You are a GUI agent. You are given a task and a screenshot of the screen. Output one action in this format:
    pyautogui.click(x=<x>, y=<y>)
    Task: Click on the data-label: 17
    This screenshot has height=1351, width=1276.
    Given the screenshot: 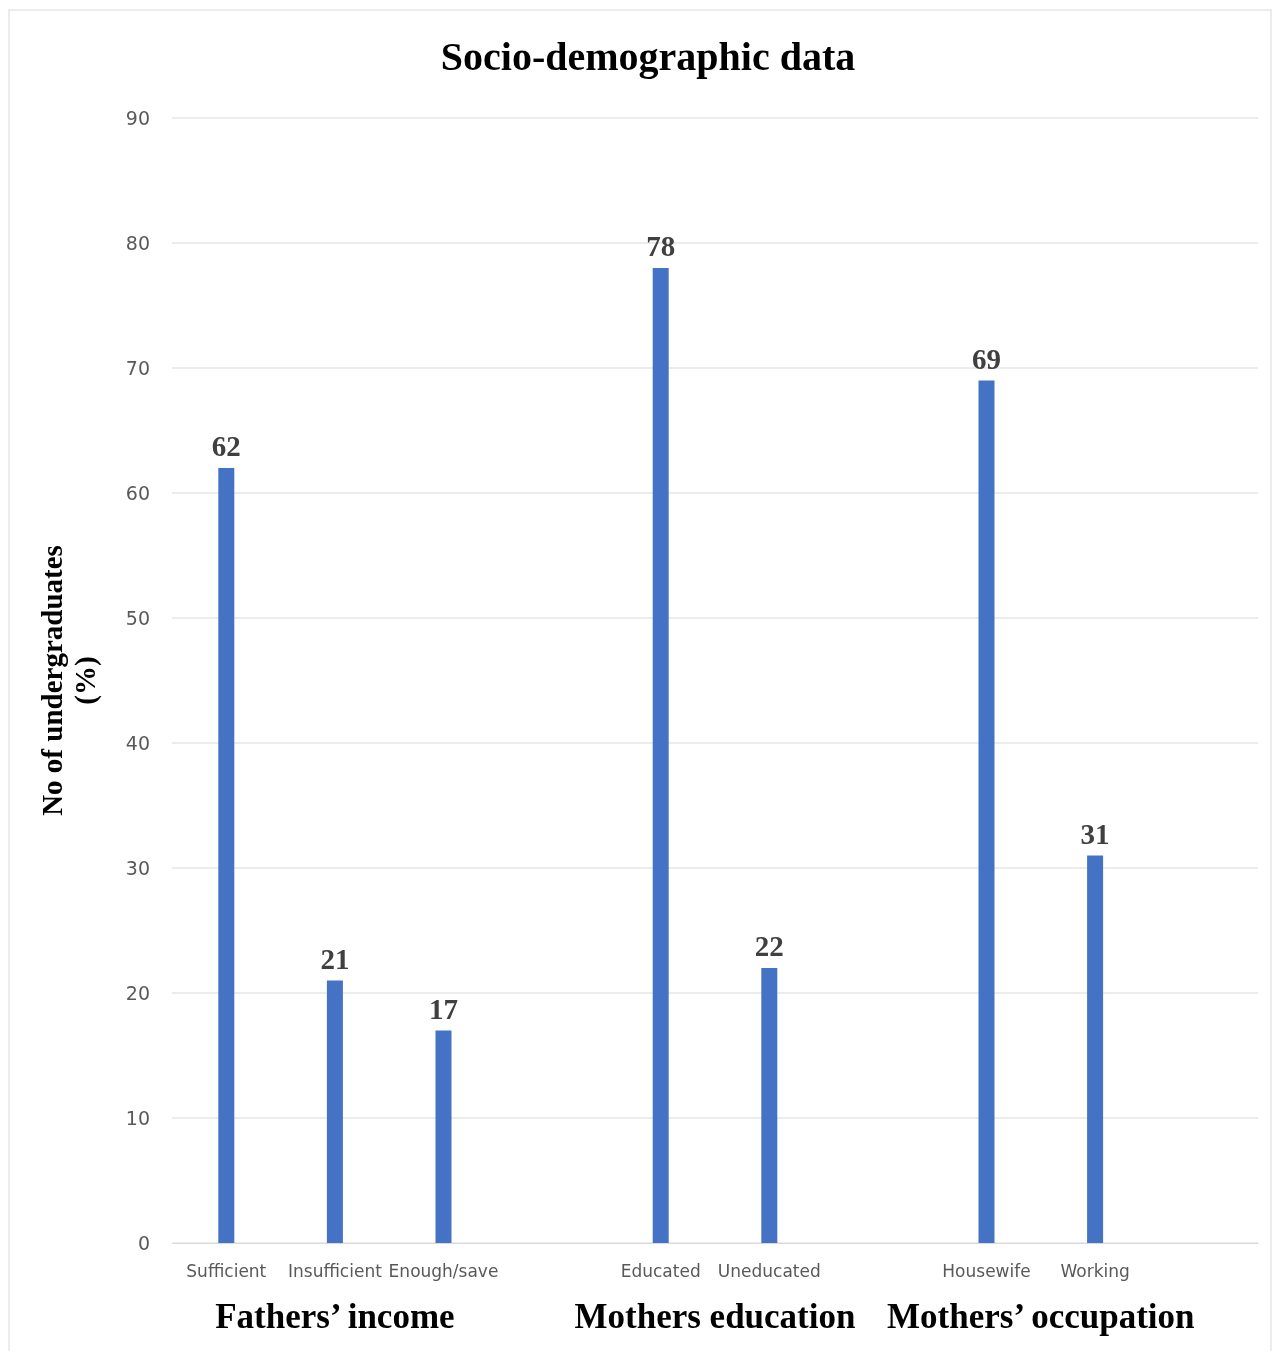 What is the action you would take?
    pyautogui.click(x=443, y=1008)
    